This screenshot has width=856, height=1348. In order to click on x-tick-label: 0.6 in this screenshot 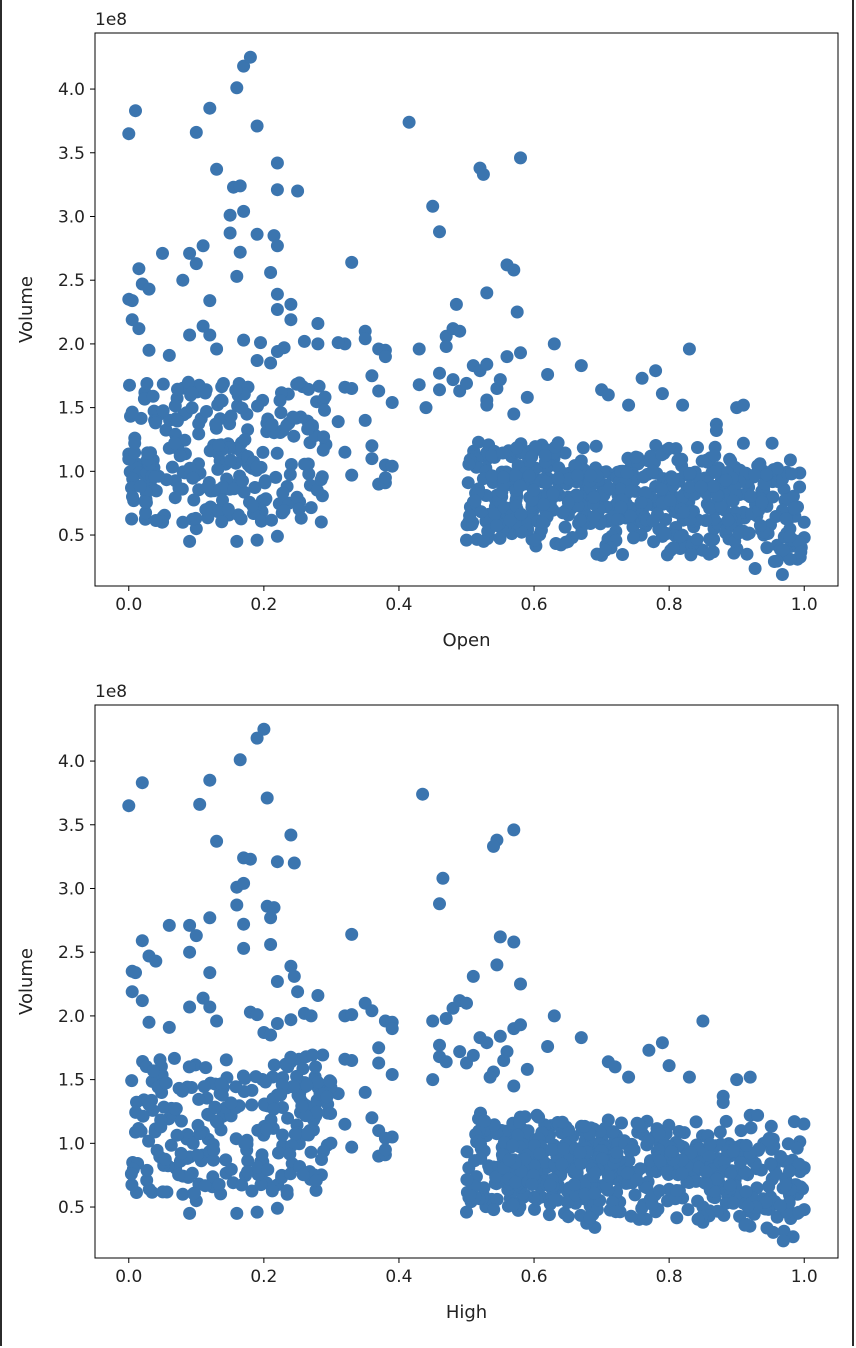, I will do `click(534, 1277)`.